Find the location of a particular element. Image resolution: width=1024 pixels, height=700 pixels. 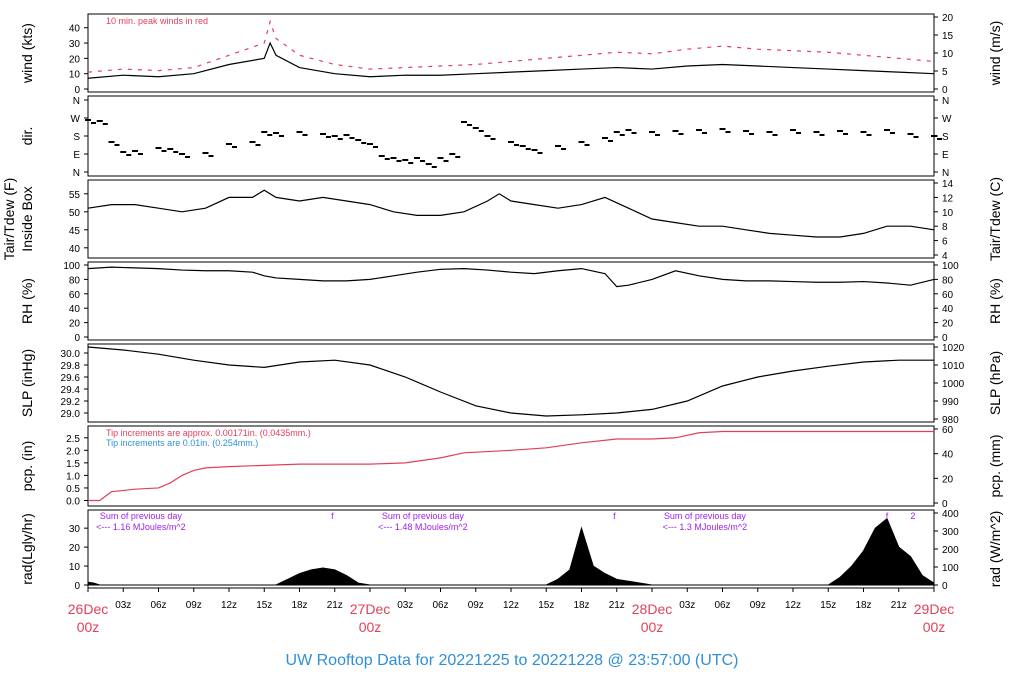

y-tick-label: 10 is located at coordinates (75, 75).